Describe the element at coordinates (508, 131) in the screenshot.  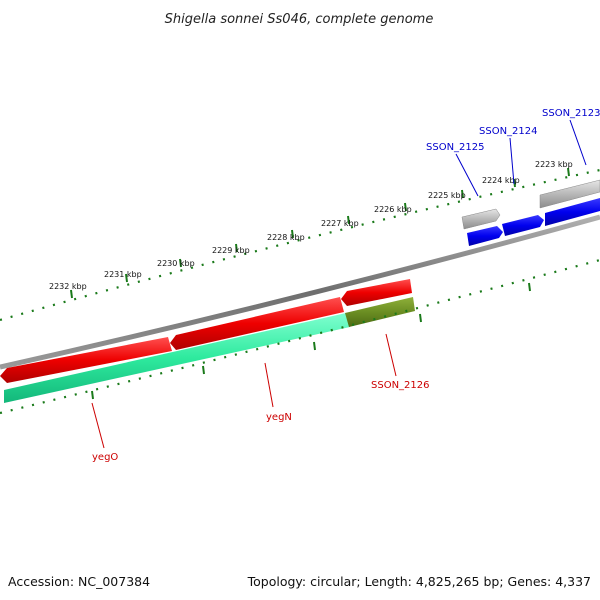
I see `gene-label-SSON_2124: SSON_2124` at that location.